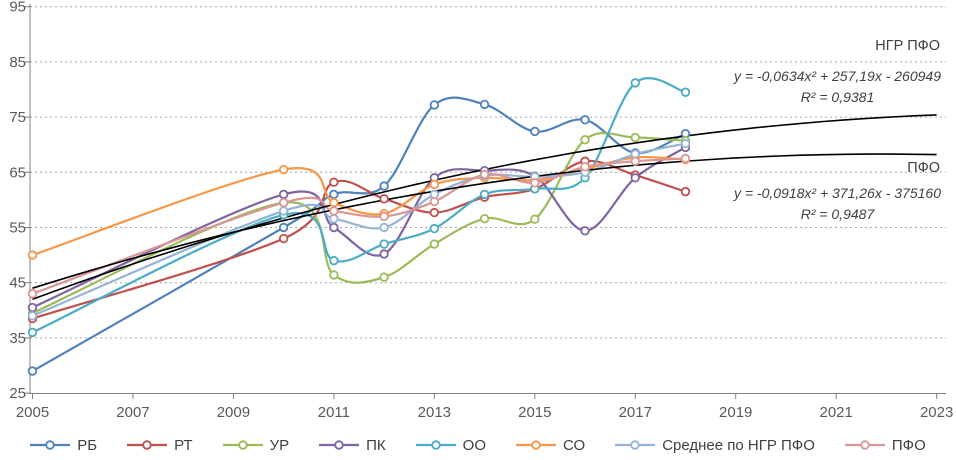 This screenshot has width=956, height=460. Describe the element at coordinates (635, 412) in the screenshot. I see `x-tick-label: 2017` at that location.